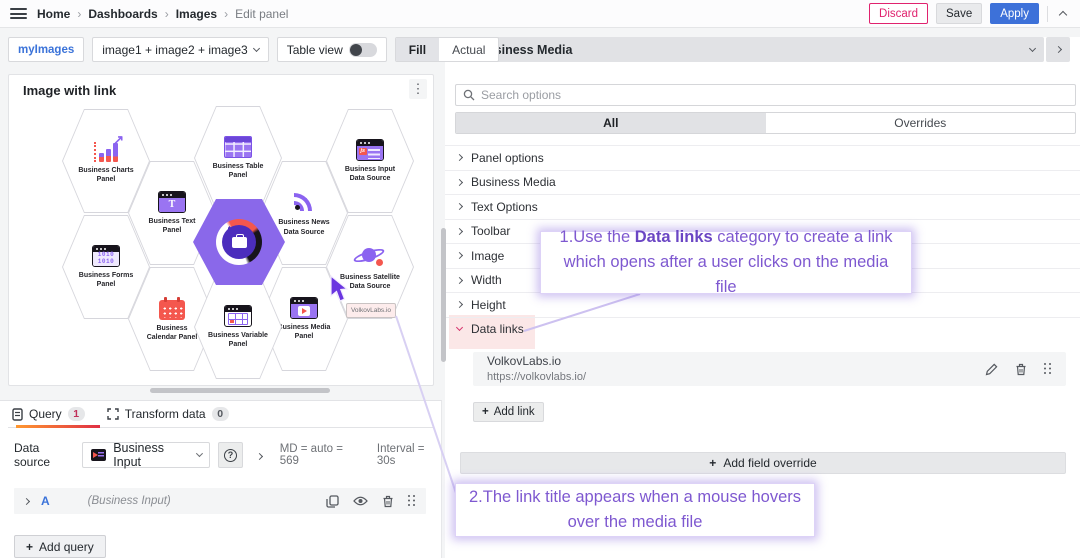 This screenshot has height=558, width=1080. I want to click on transform-count-badge: 0, so click(220, 414).